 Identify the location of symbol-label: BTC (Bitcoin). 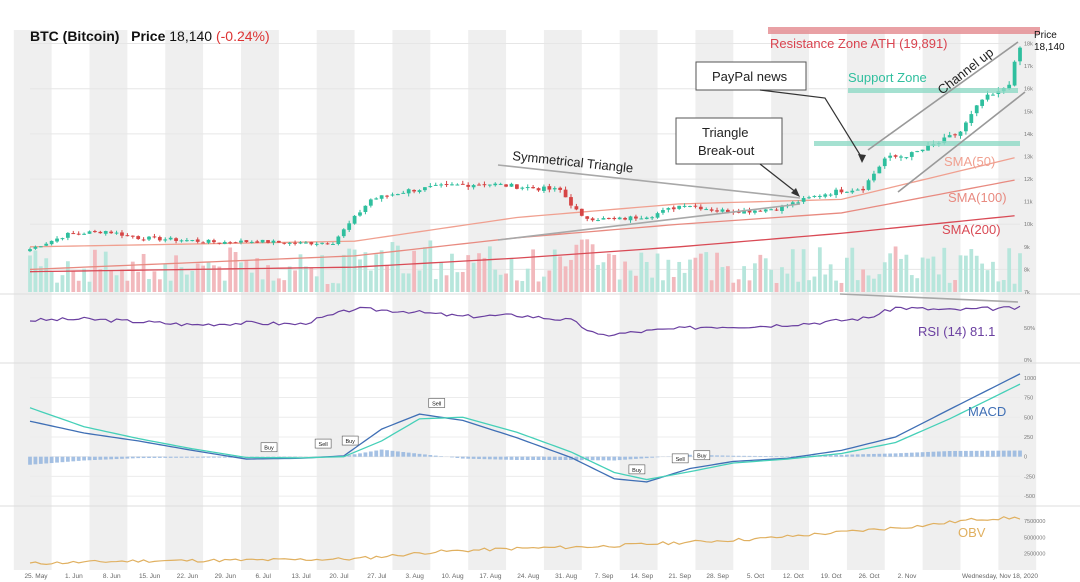
(75, 36).